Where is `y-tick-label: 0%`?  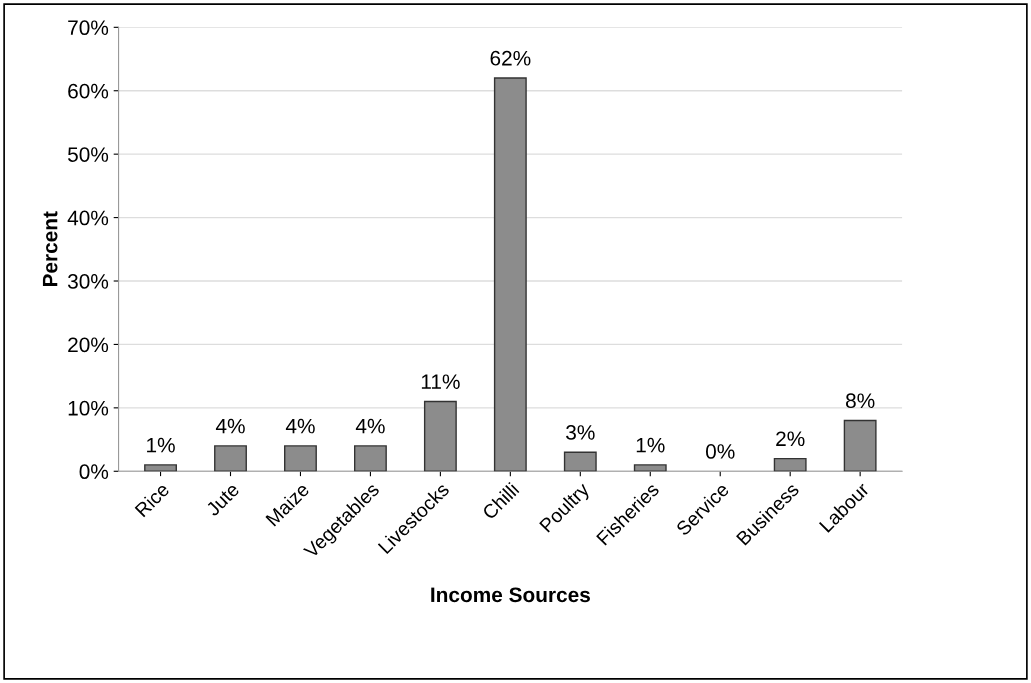 y-tick-label: 0% is located at coordinates (94, 472).